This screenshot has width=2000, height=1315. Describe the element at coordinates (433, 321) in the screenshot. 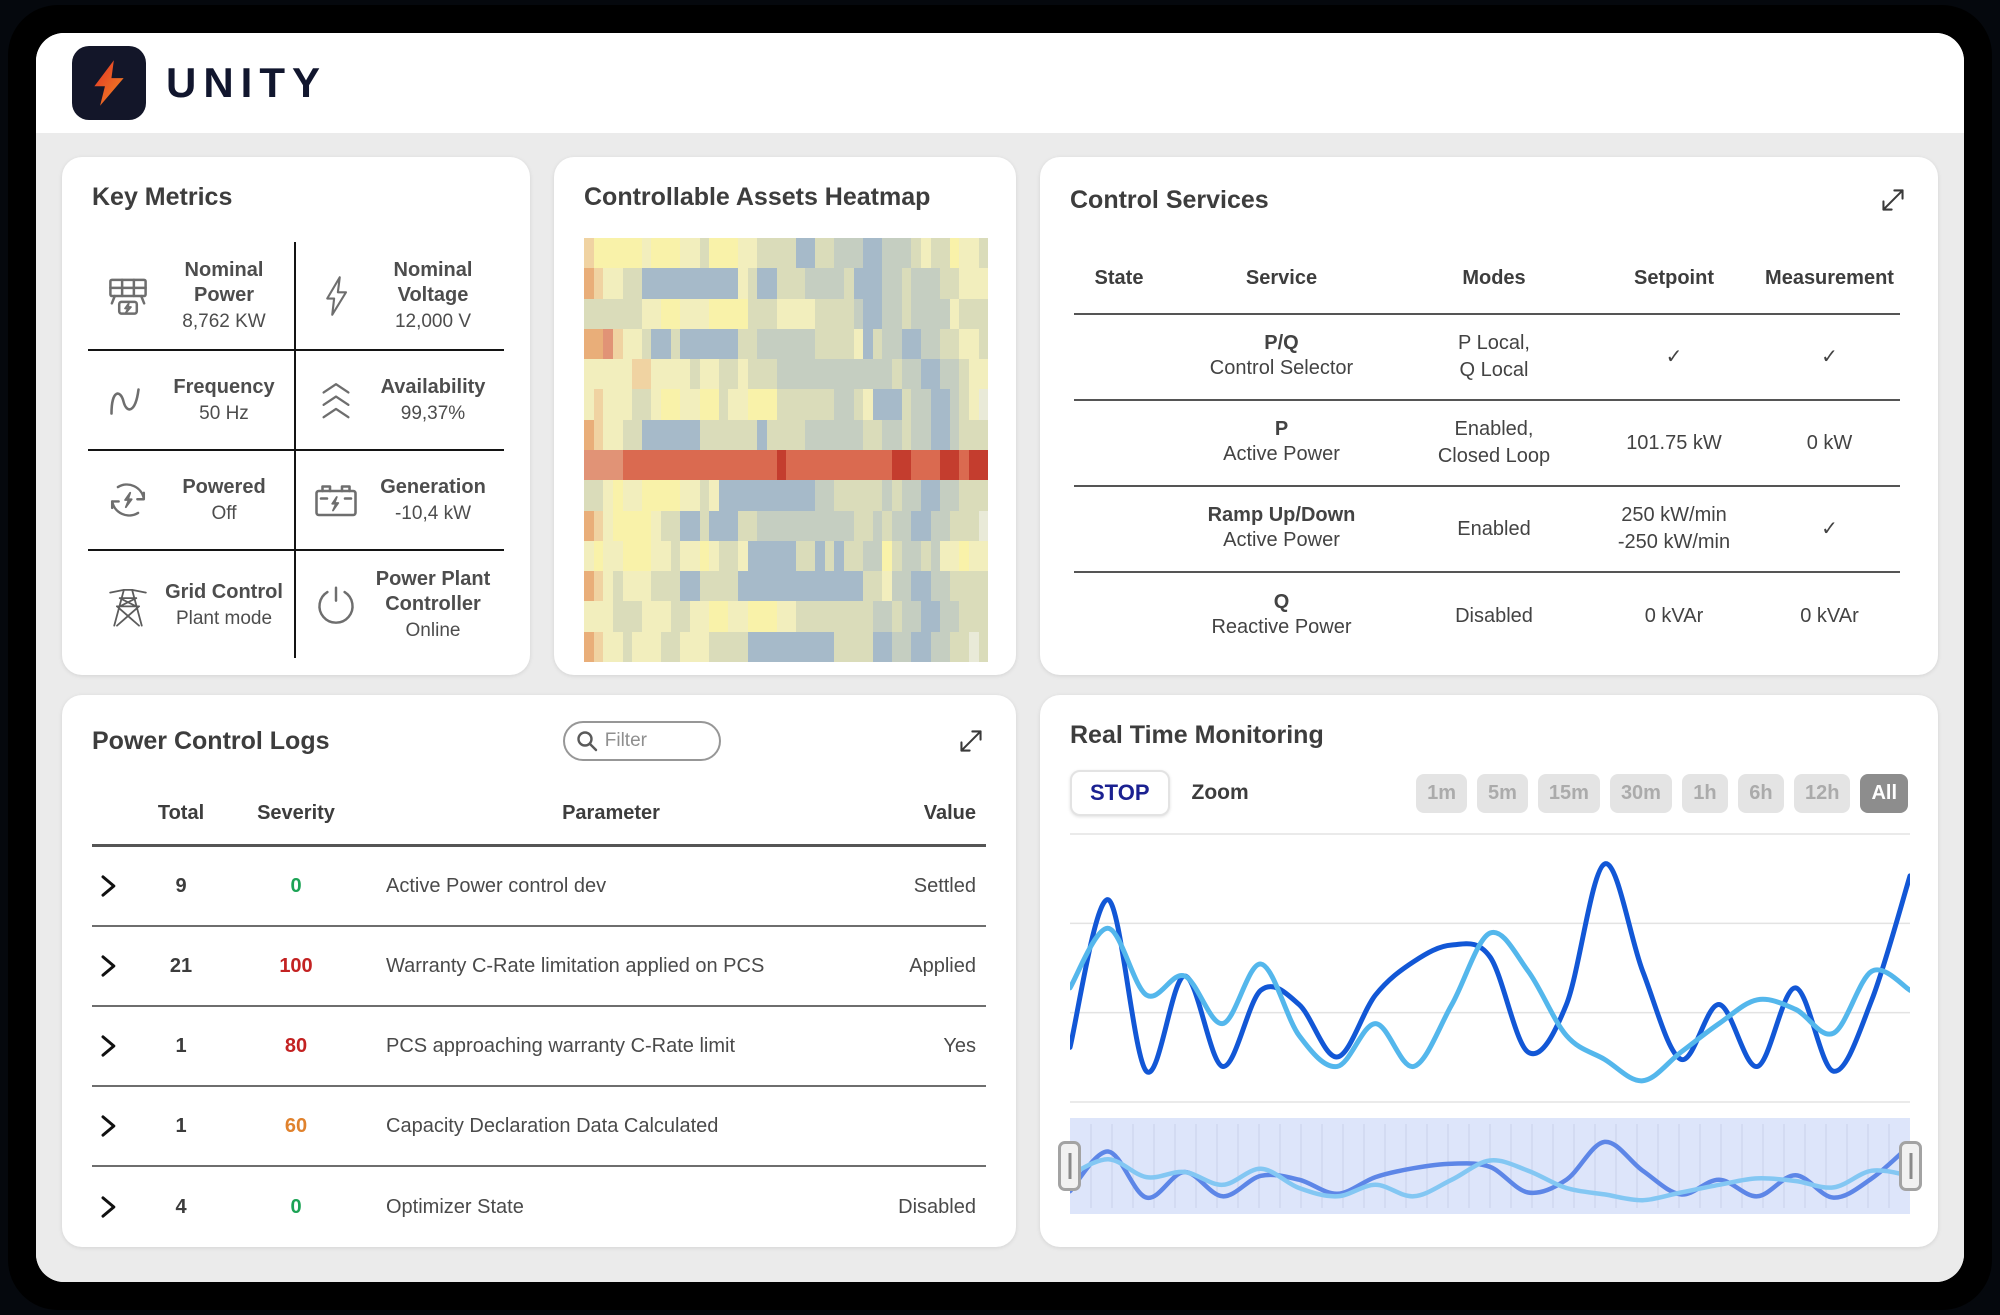

I see `metric-value: 12,000 V` at that location.